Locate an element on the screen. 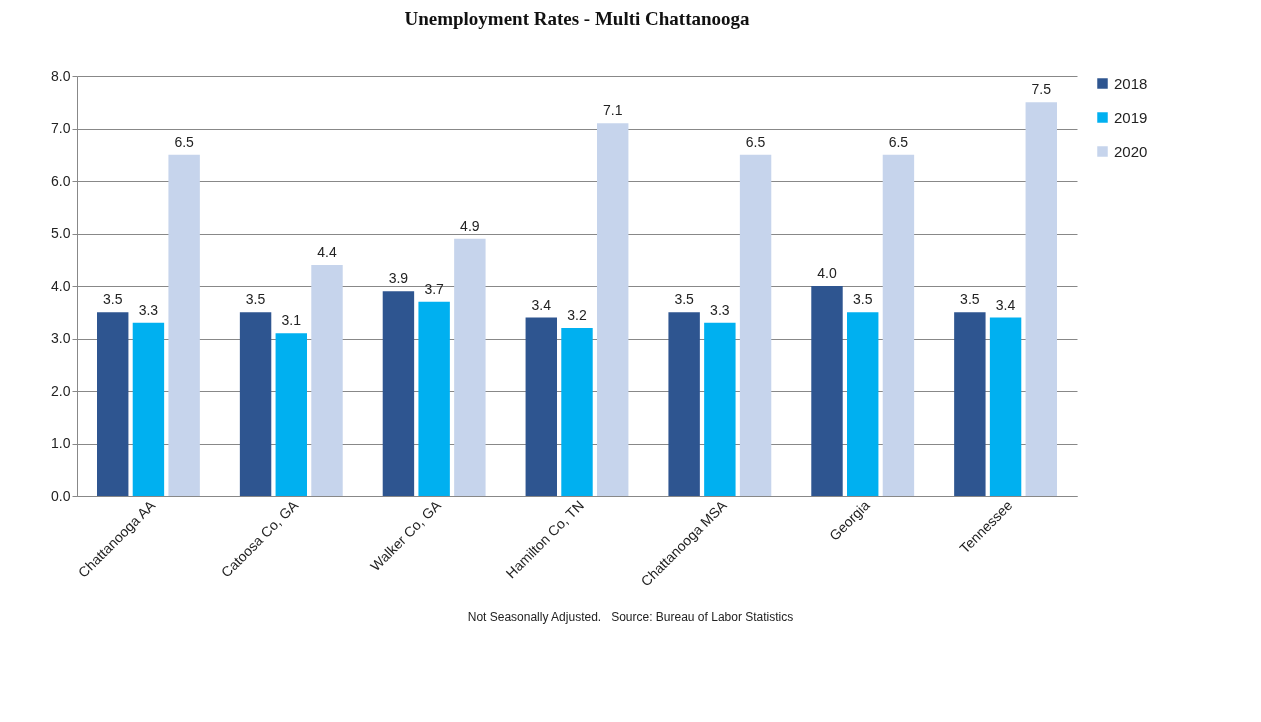  chart-title: Unemployment Rates - Multi Chattanooga is located at coordinates (577, 18).